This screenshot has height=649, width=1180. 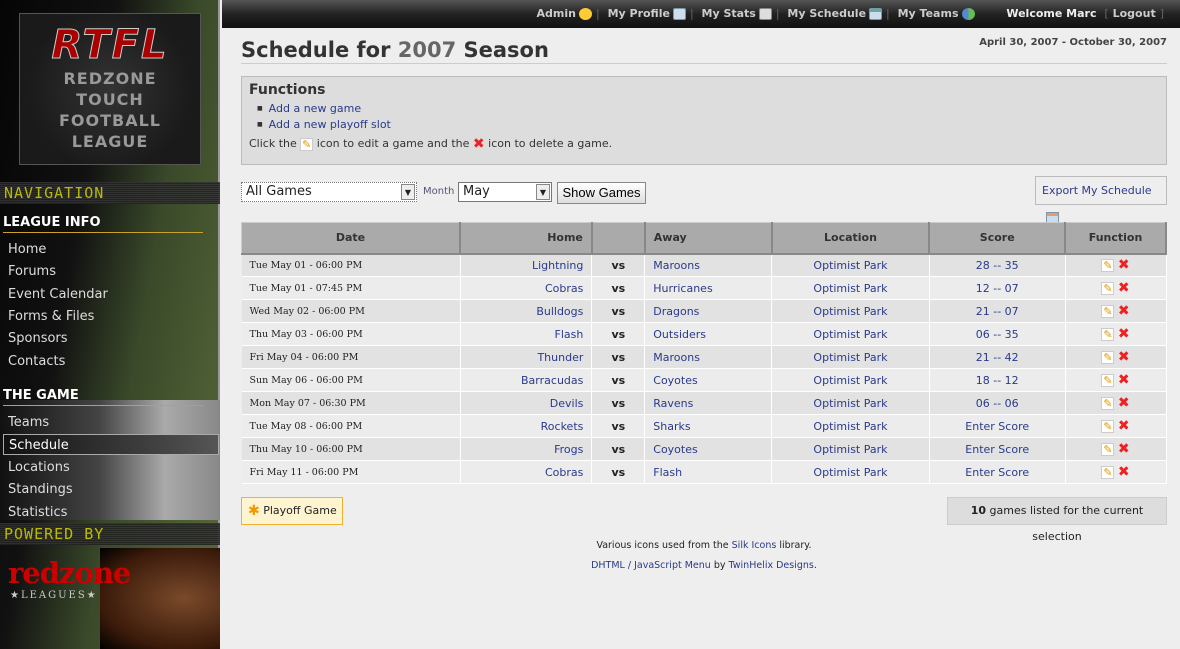 What do you see at coordinates (708, 238) in the screenshot?
I see `col-away: Away` at bounding box center [708, 238].